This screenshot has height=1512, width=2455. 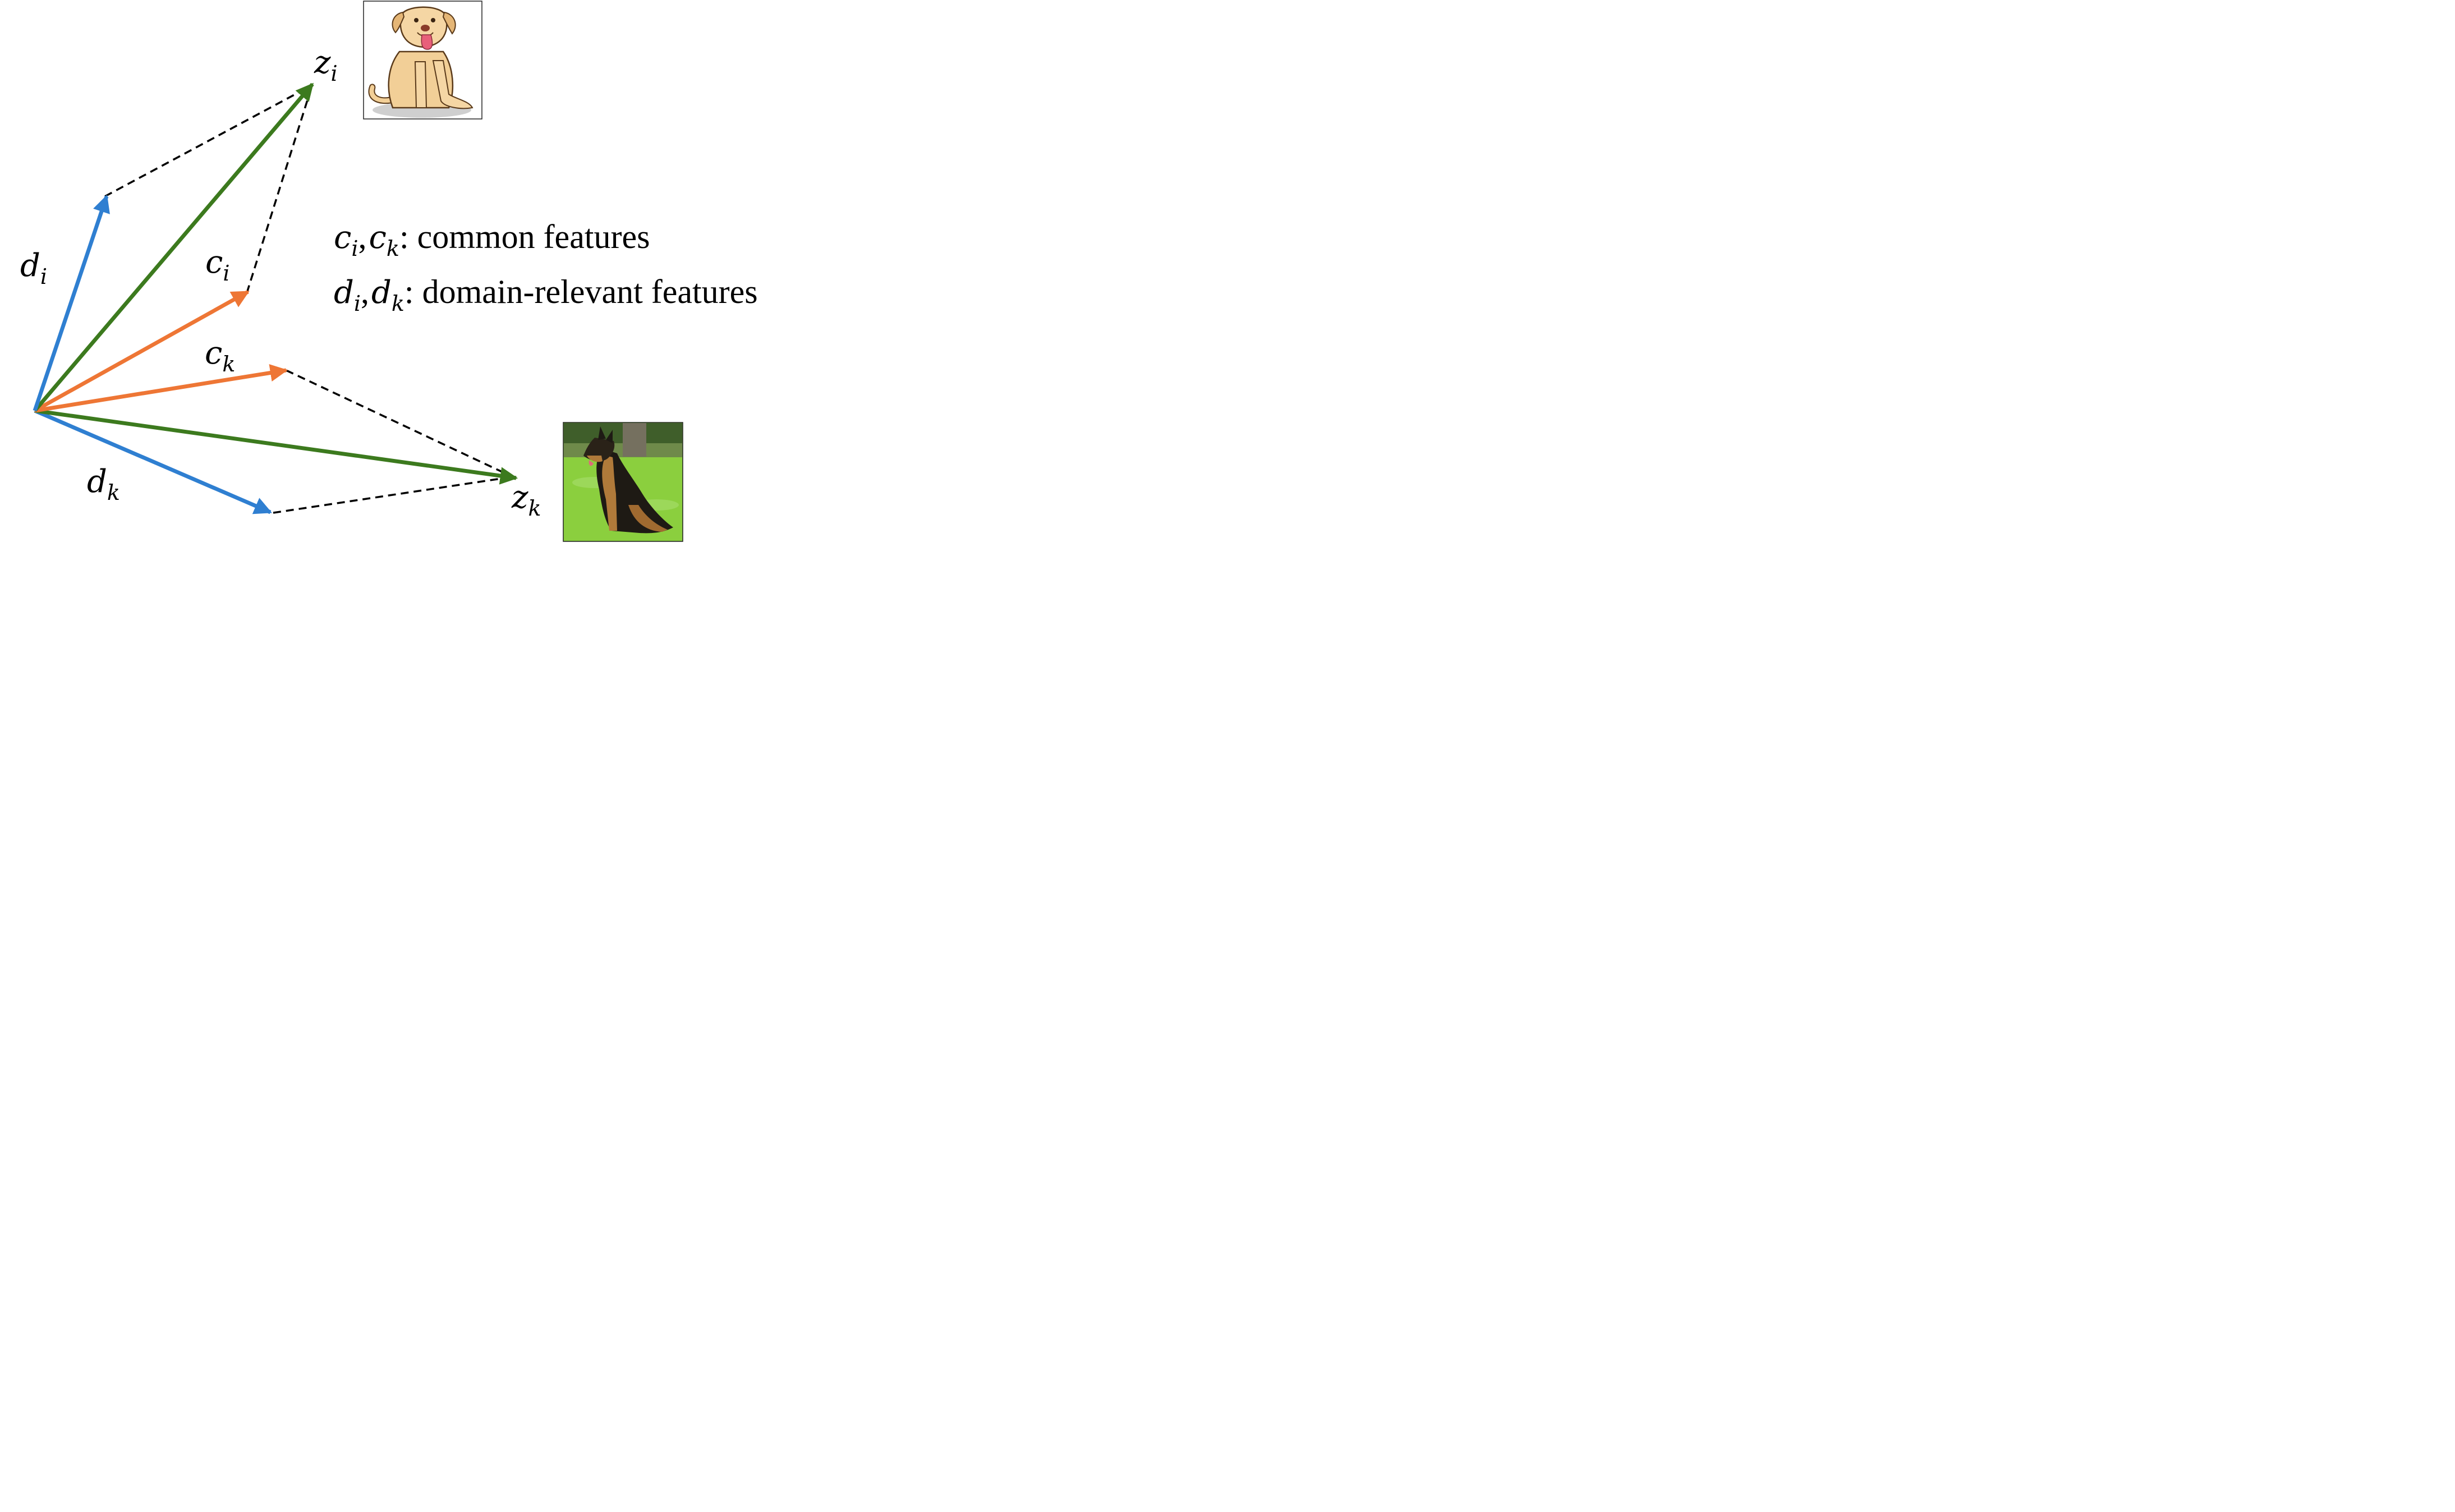 I want to click on dashed-dk-to-zk, so click(x=389, y=495).